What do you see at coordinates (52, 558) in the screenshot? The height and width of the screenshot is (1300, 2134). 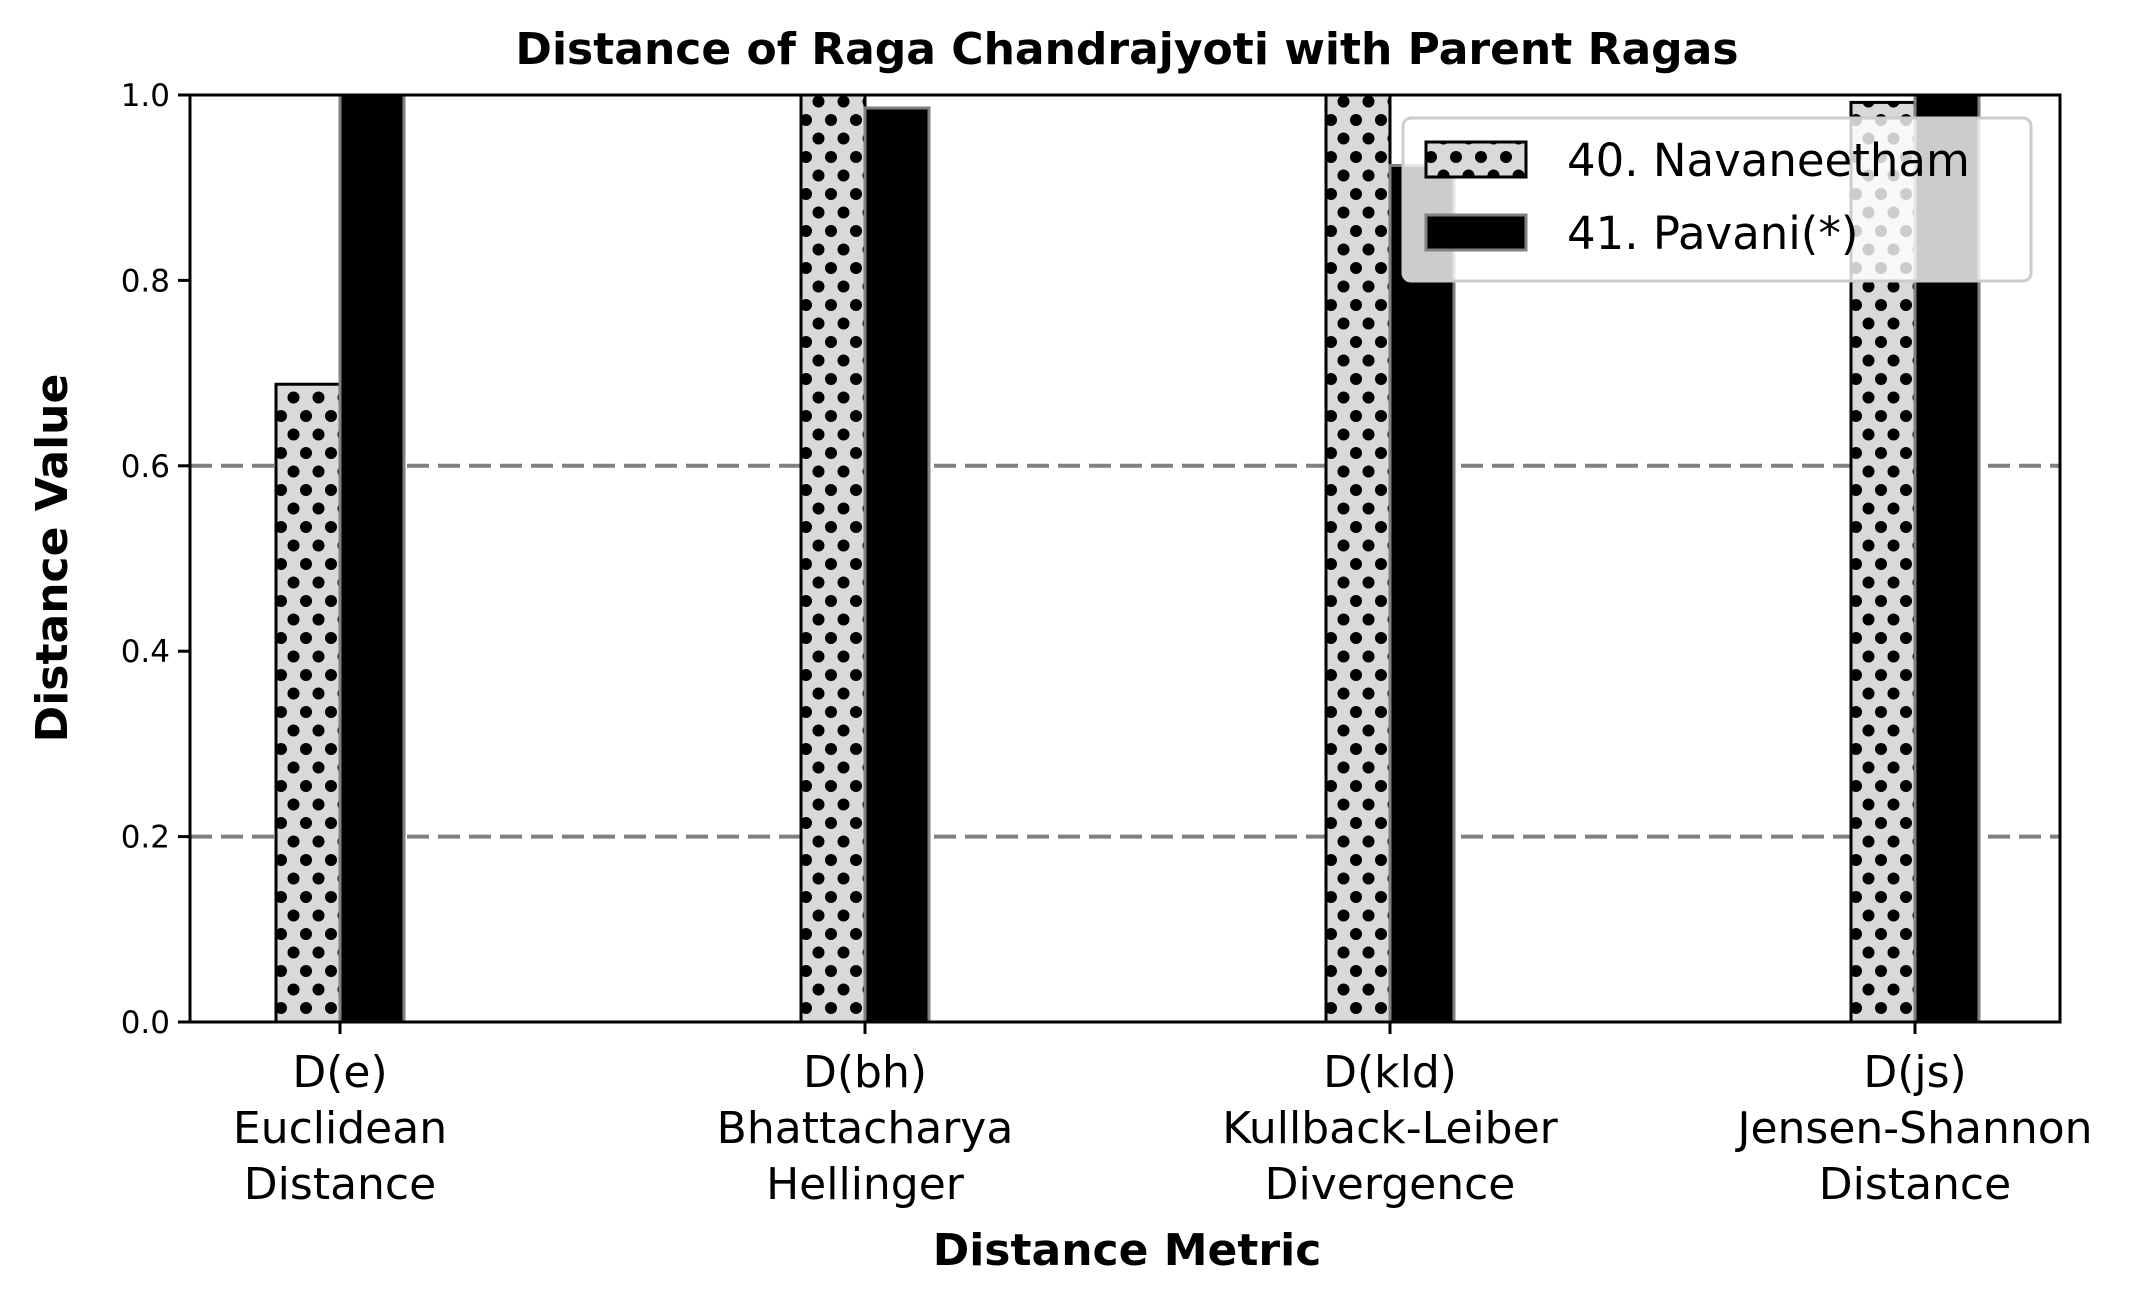 I see `y-axis-label: Distance Value` at bounding box center [52, 558].